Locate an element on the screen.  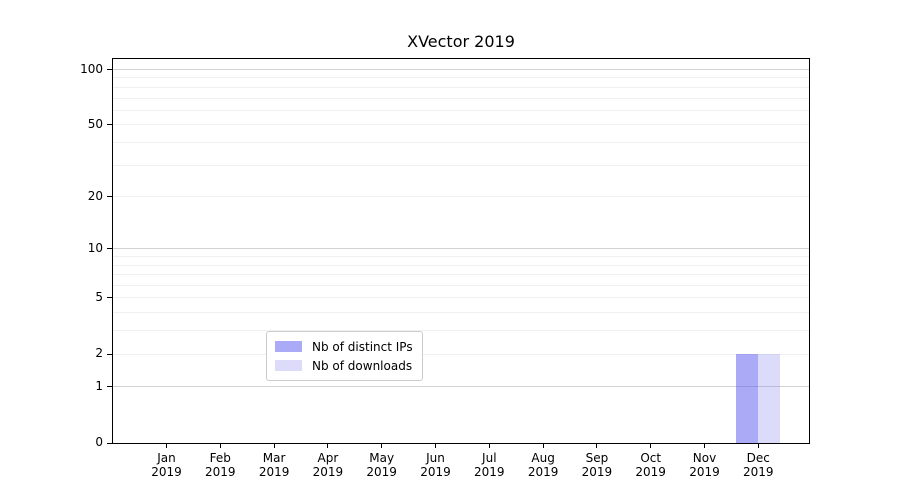
x-axis-tick-label: May 2019 is located at coordinates (382, 465).